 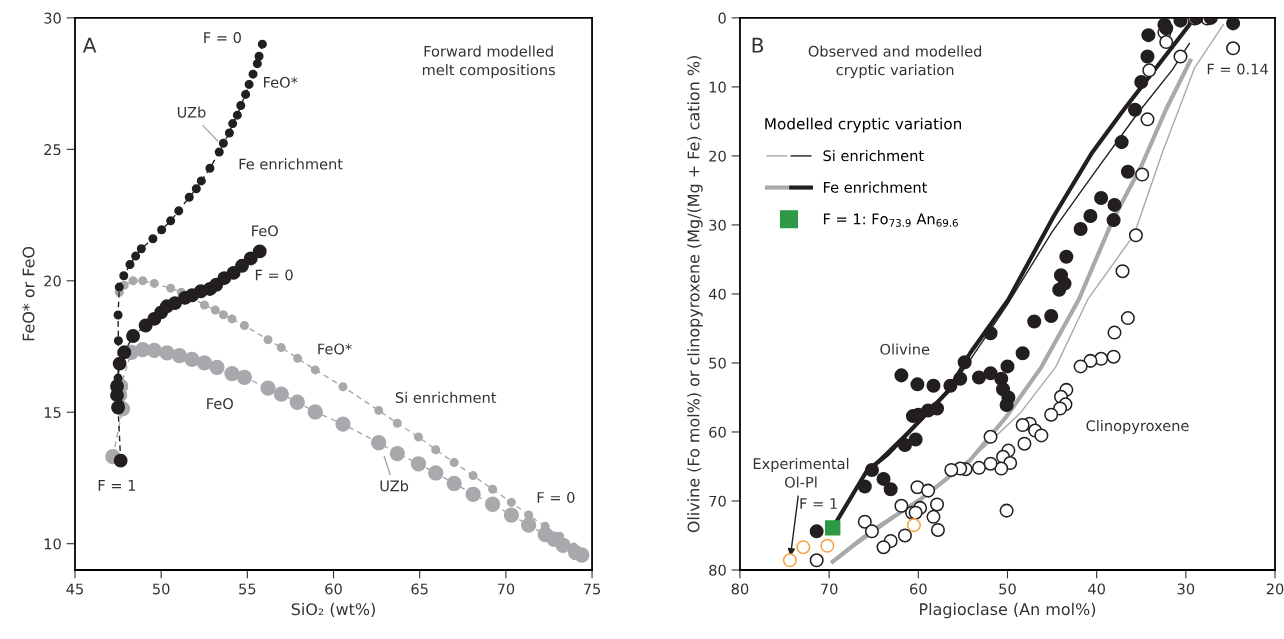 I want to click on annotation: B, so click(x=758, y=45).